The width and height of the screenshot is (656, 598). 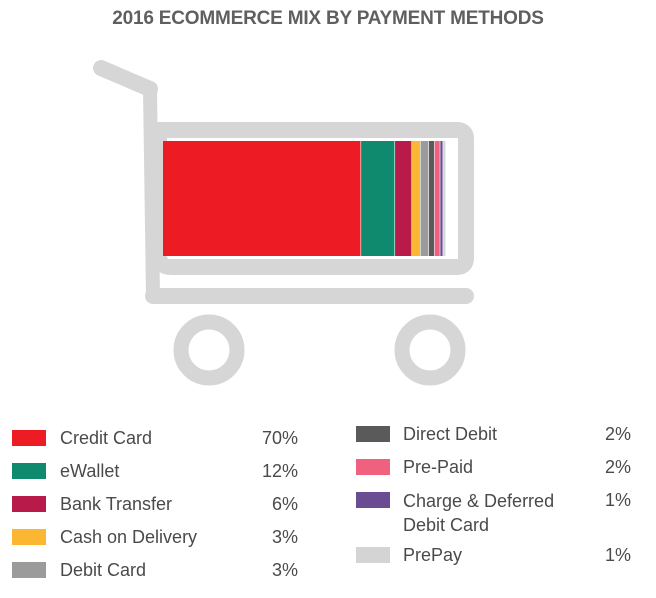 What do you see at coordinates (279, 471) in the screenshot?
I see `legend-value: 12%` at bounding box center [279, 471].